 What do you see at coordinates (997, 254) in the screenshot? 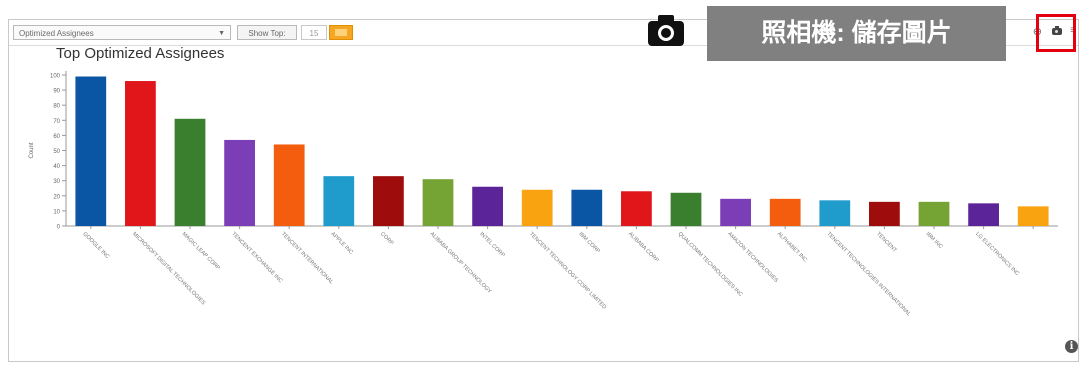
I see `x-tick-label: LG ELECTRONICS INC` at bounding box center [997, 254].